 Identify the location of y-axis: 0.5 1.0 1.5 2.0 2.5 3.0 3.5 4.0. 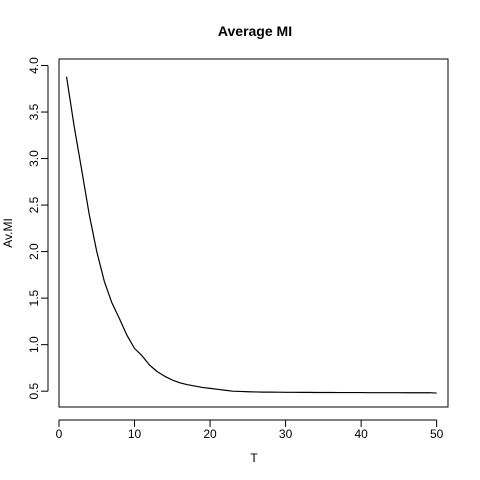
(38, 228).